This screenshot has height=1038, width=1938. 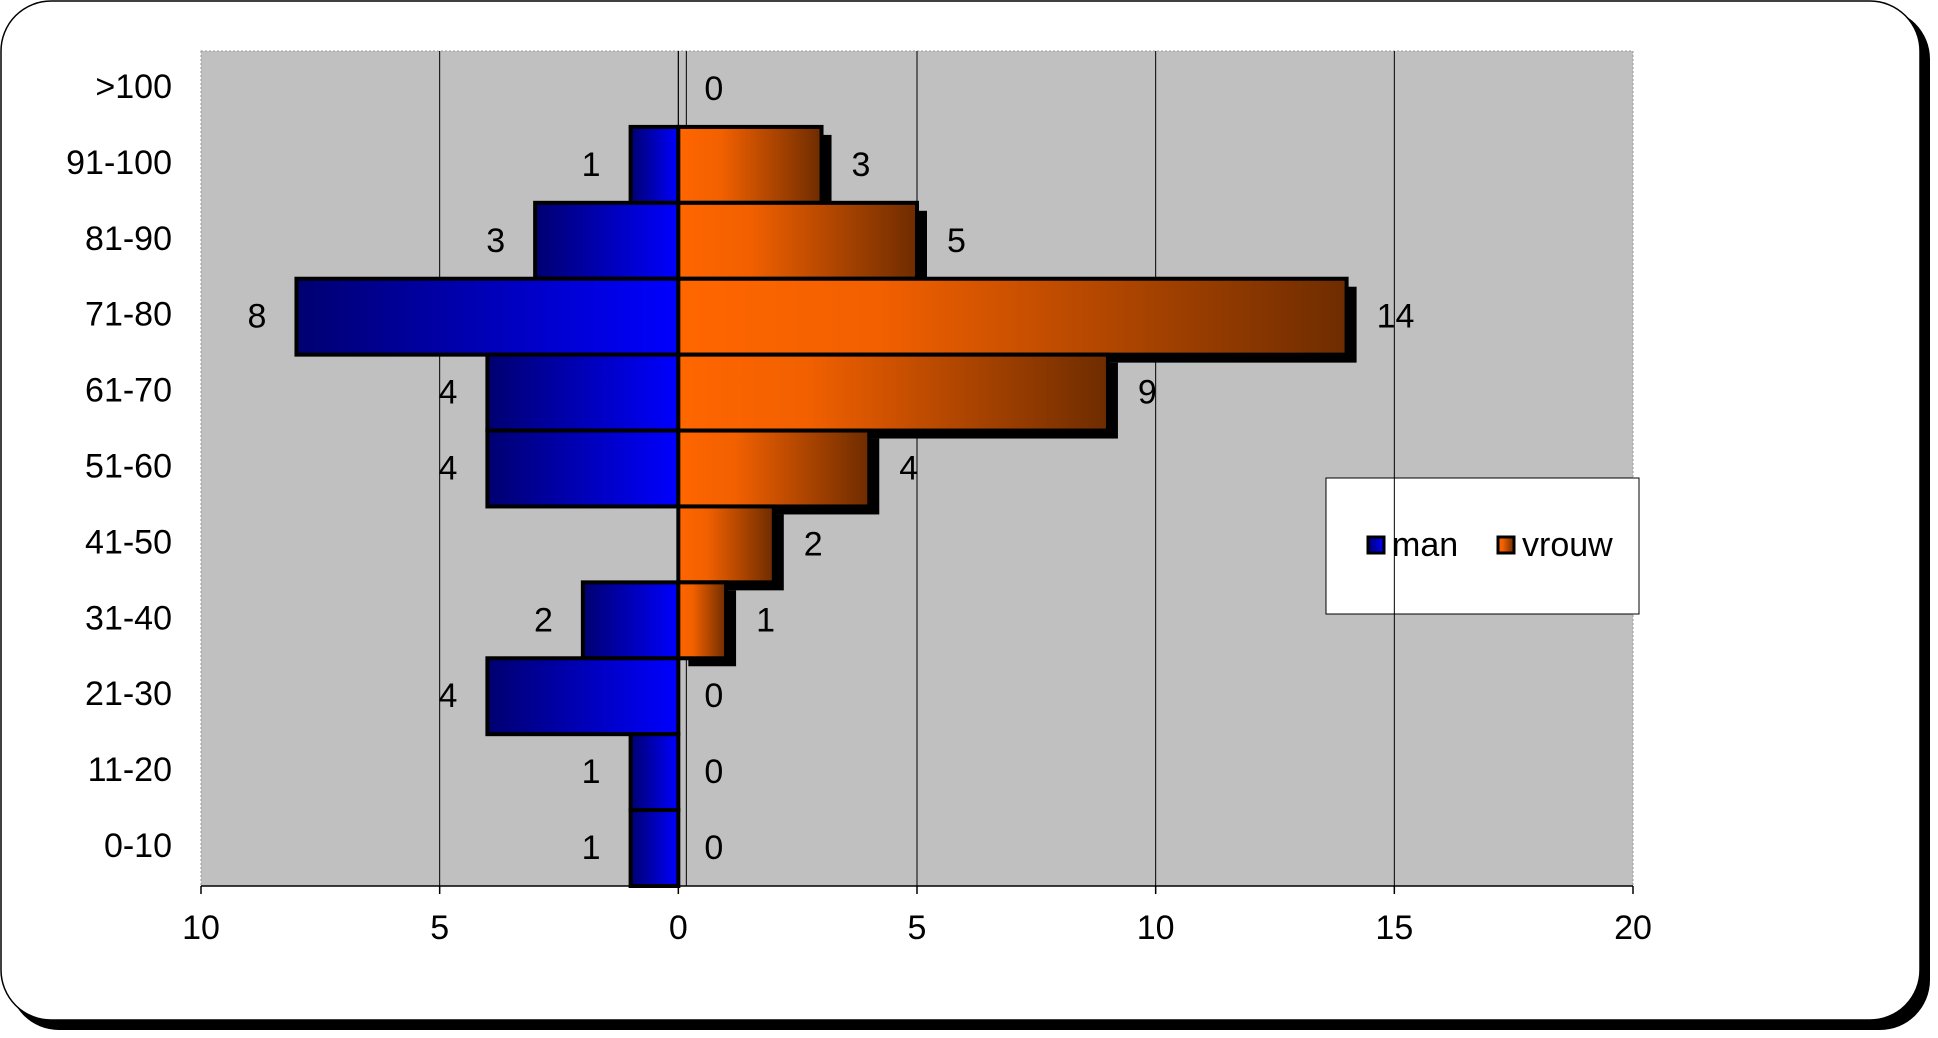 I want to click on y-tick-label: 61-70, so click(x=128, y=391).